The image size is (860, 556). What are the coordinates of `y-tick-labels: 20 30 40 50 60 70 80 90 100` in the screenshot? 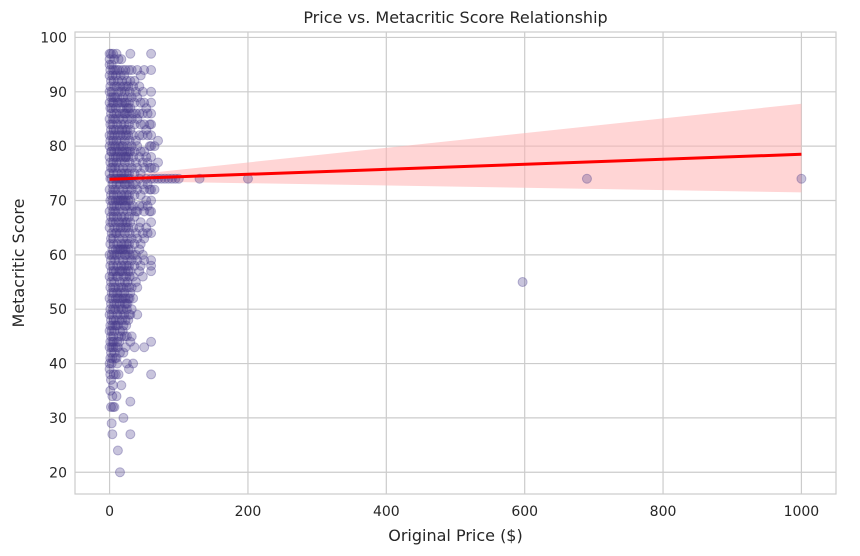 It's located at (53, 255).